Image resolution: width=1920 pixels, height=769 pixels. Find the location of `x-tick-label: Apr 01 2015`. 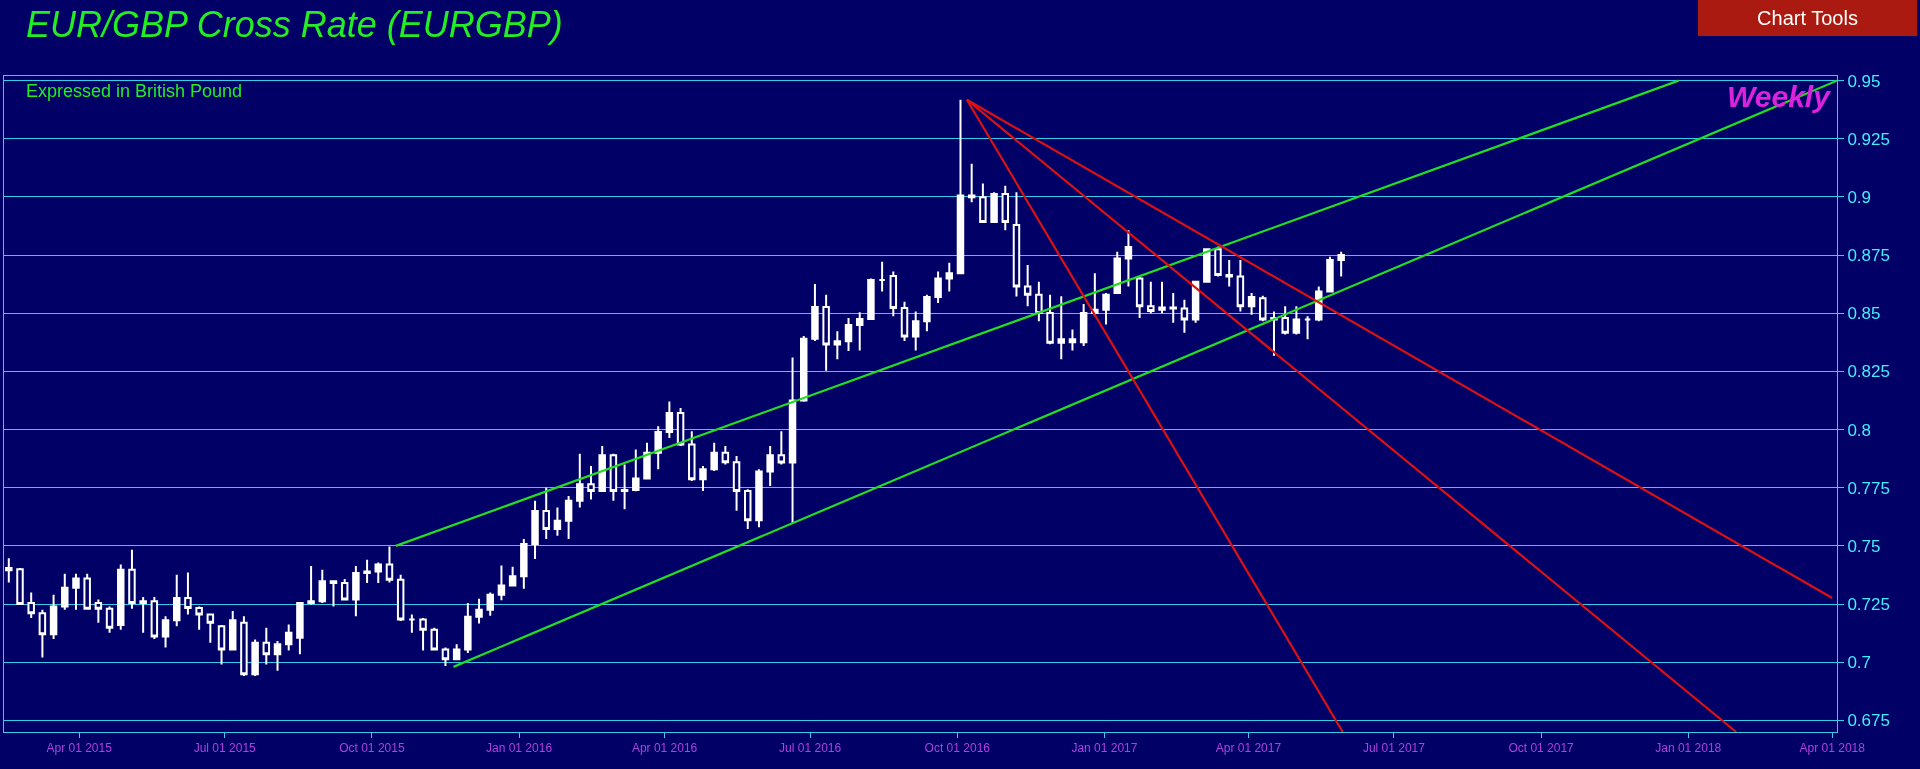

x-tick-label: Apr 01 2015 is located at coordinates (79, 748).